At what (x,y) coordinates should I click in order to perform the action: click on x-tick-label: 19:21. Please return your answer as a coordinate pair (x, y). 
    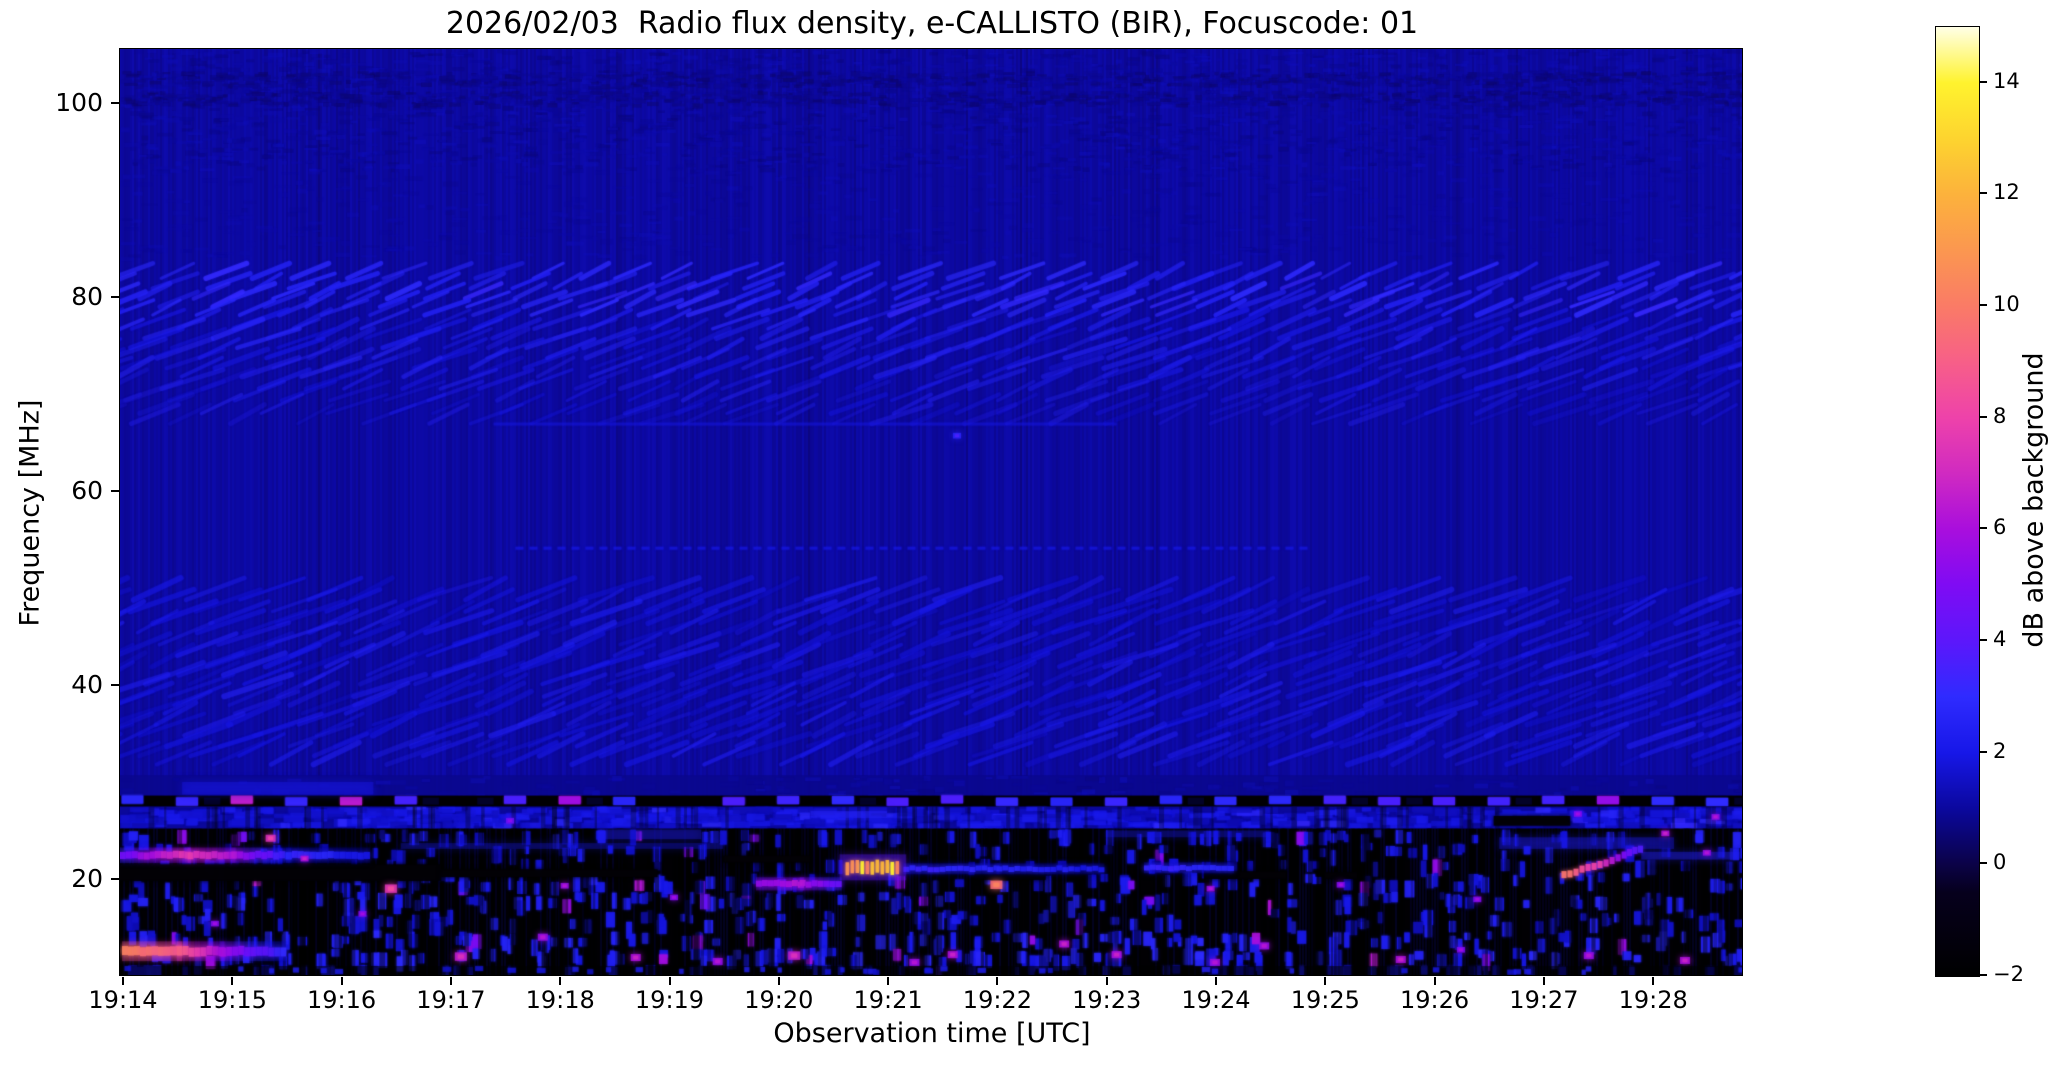
    Looking at the image, I should click on (888, 1000).